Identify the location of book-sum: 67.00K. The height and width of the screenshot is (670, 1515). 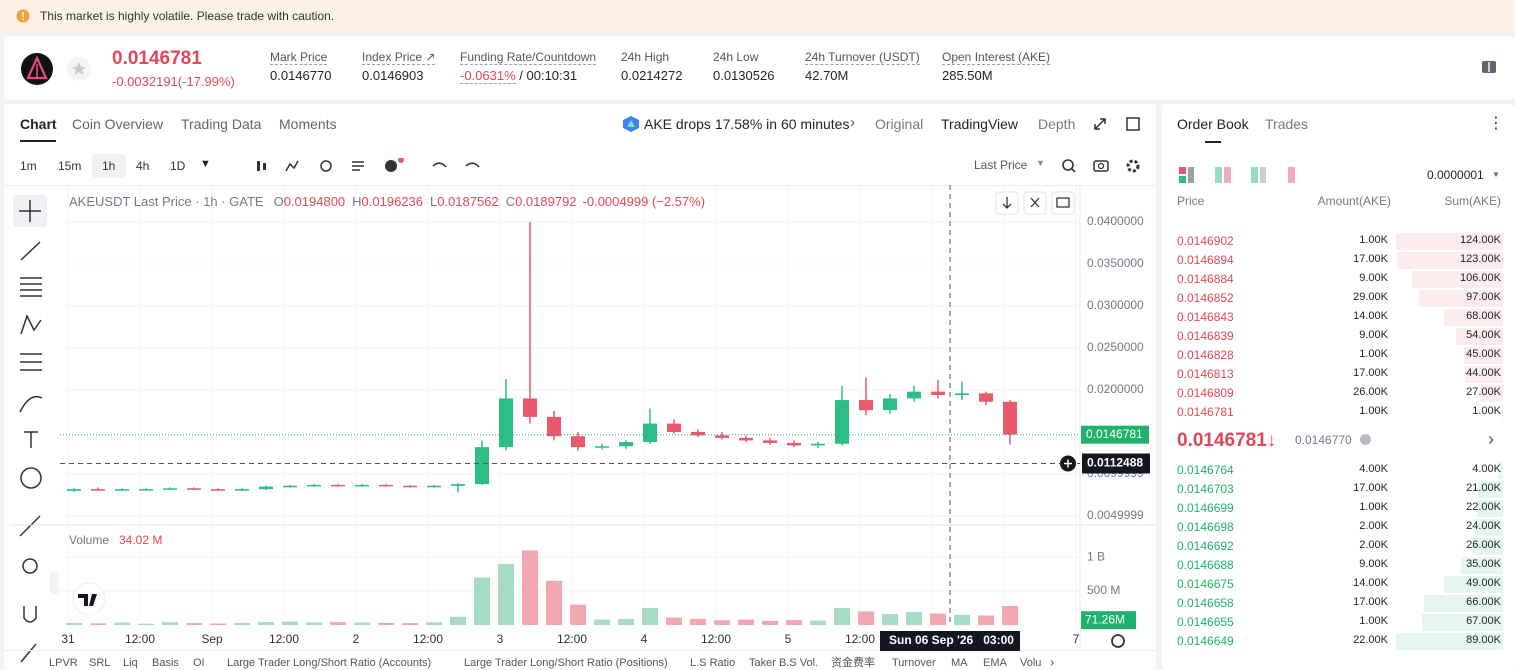
(1483, 621).